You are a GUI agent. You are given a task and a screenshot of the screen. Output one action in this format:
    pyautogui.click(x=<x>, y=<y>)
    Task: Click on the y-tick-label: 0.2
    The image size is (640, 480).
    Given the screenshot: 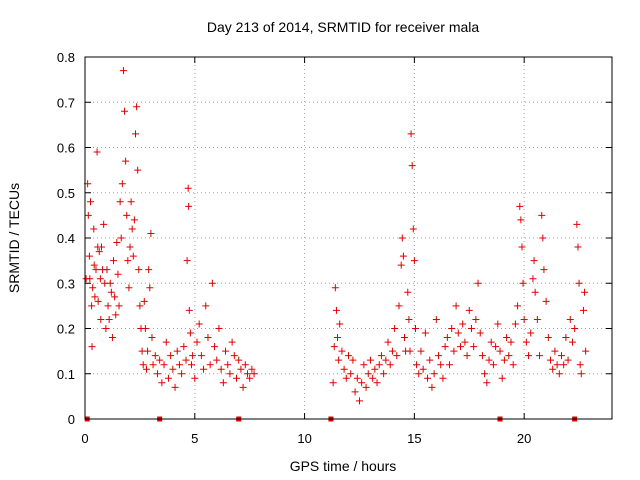 What is the action you would take?
    pyautogui.click(x=66, y=329)
    